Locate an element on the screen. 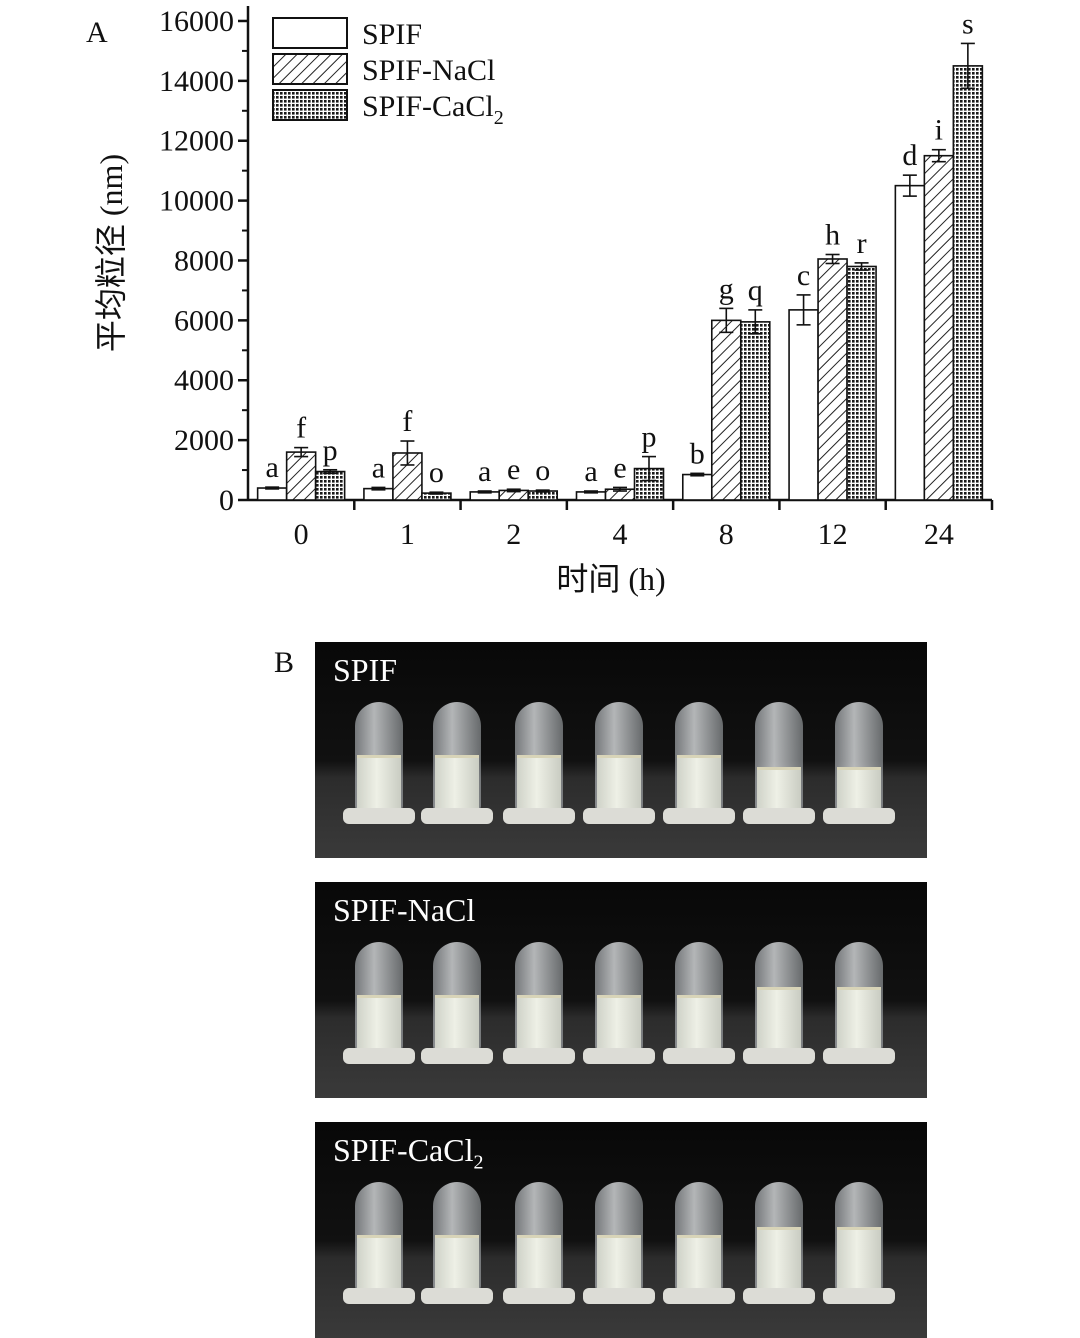 Image resolution: width=1080 pixels, height=1338 pixels. significance-label: h is located at coordinates (832, 234).